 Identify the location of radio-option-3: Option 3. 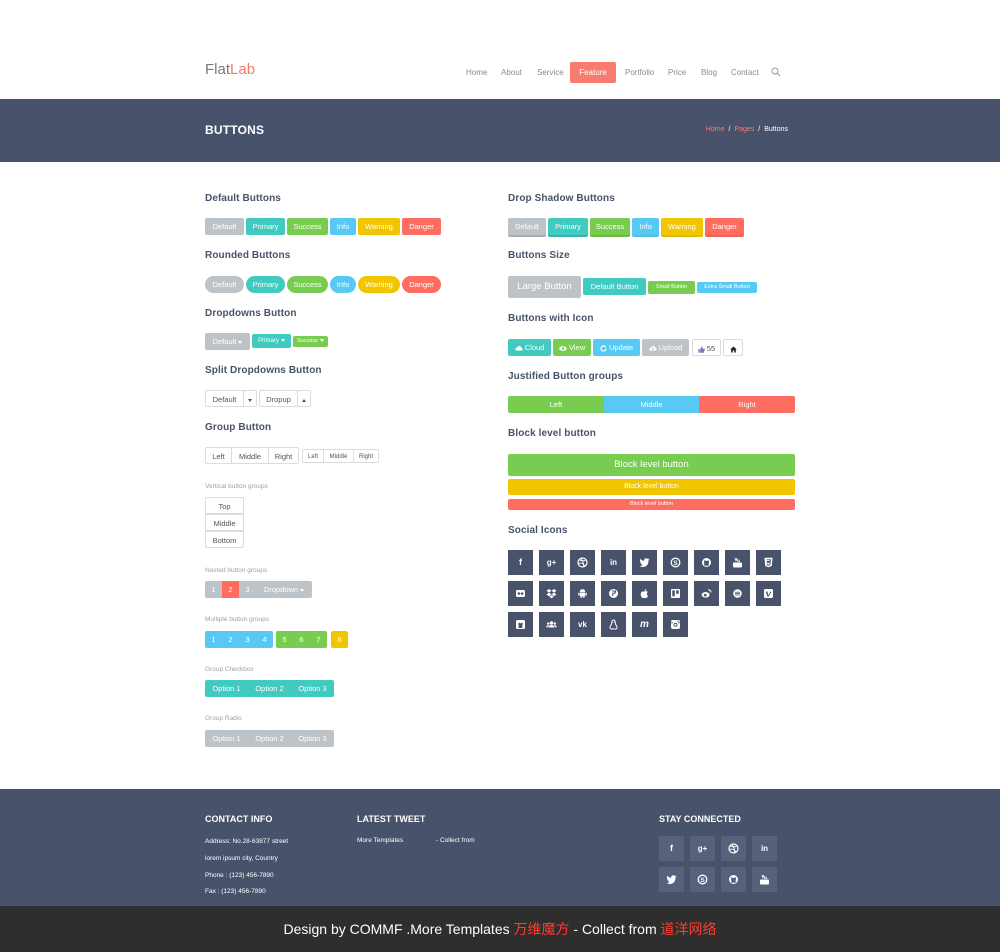
(312, 738).